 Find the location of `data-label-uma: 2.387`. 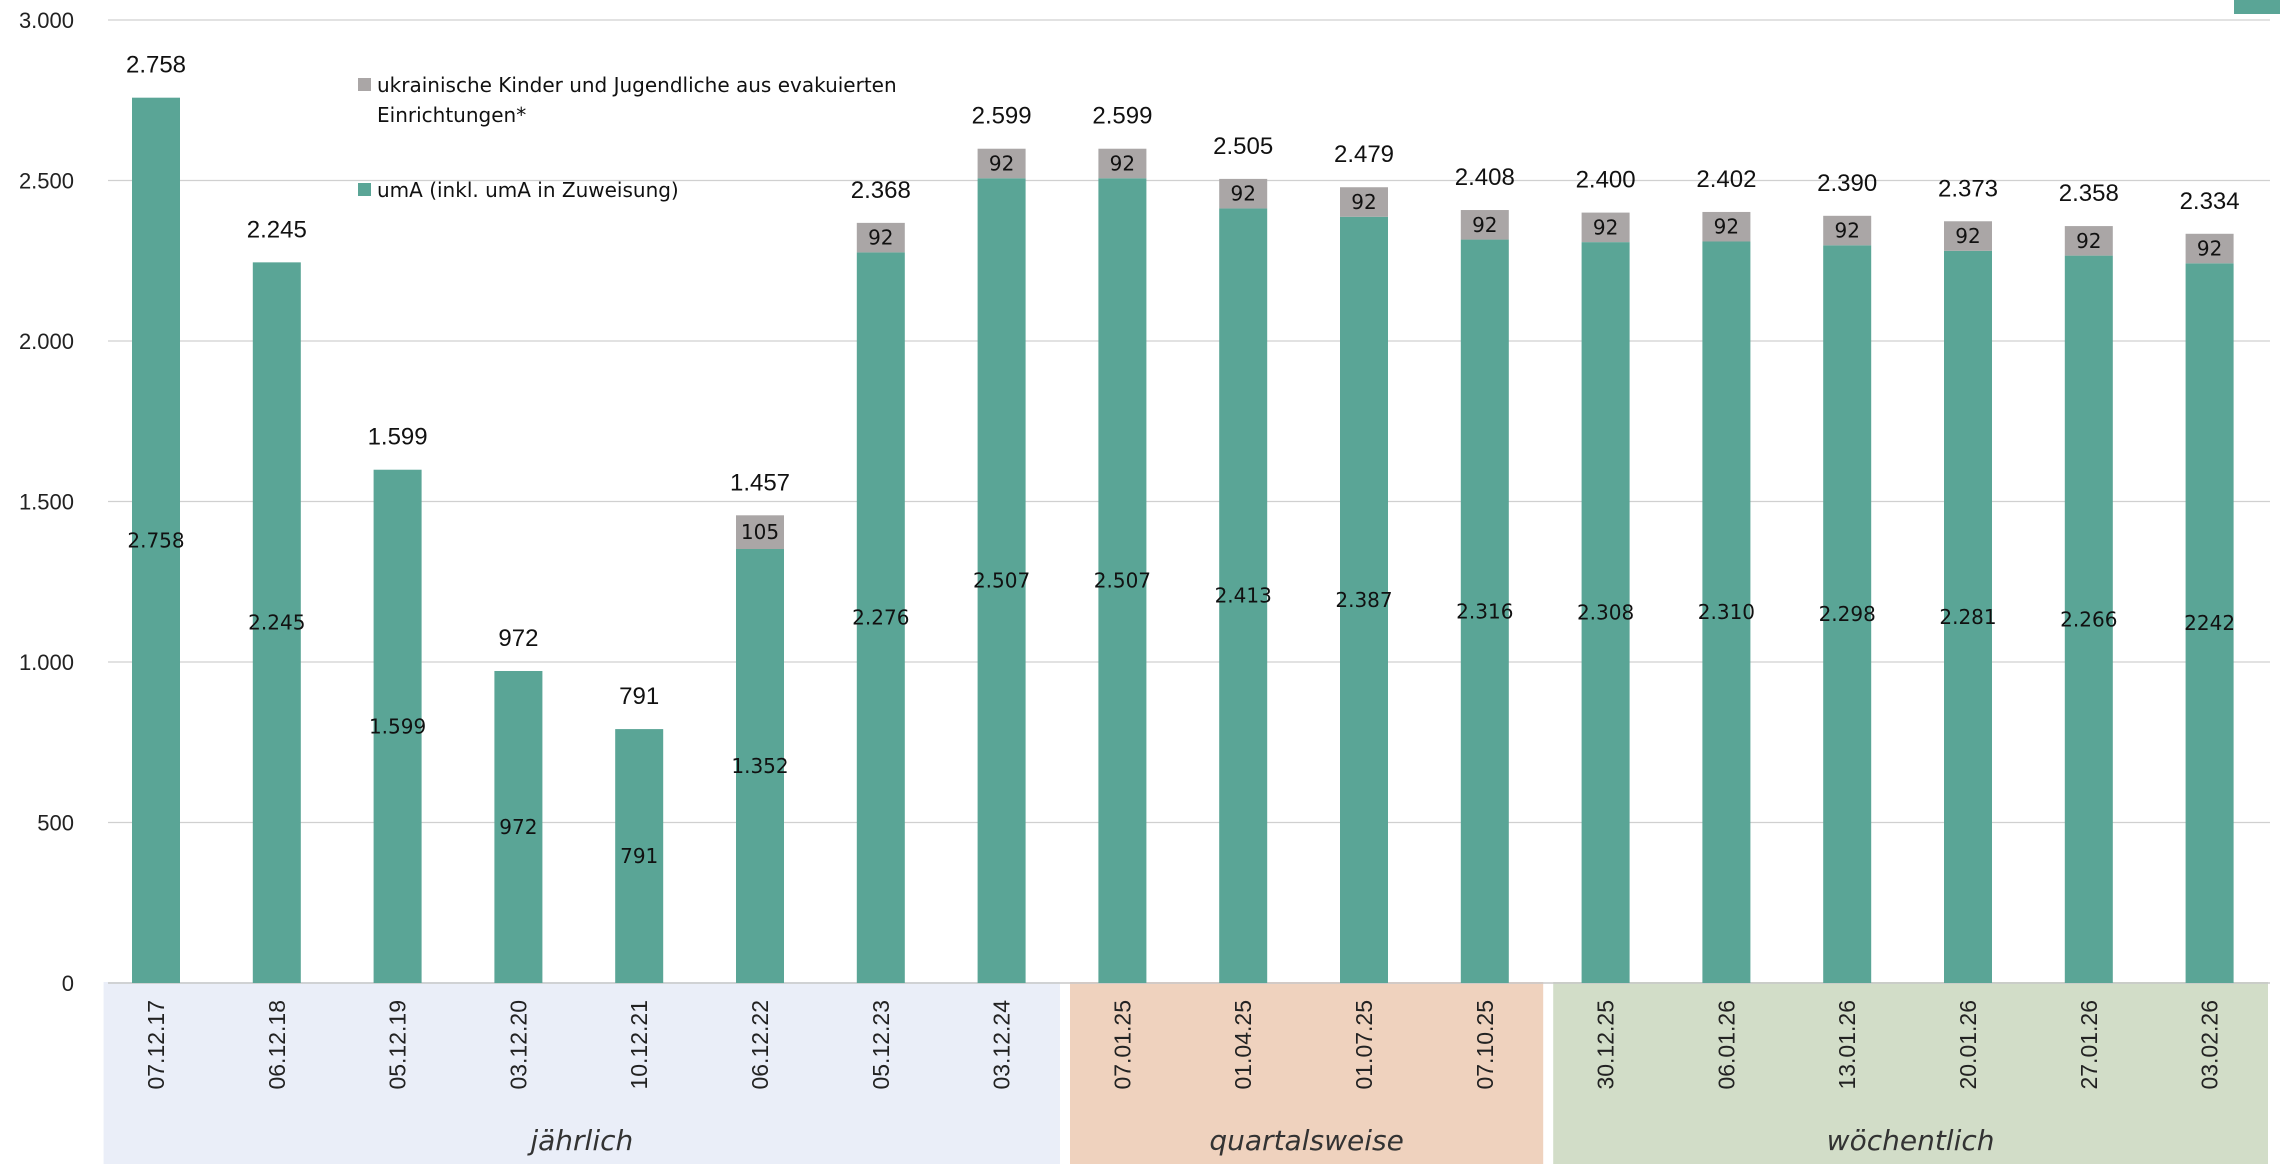

data-label-uma: 2.387 is located at coordinates (1363, 600).